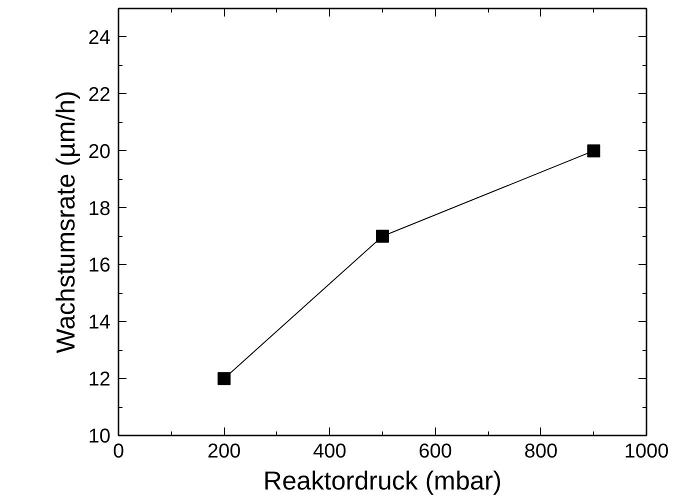 The width and height of the screenshot is (678, 498). I want to click on y-tick-label: 22, so click(99, 95).